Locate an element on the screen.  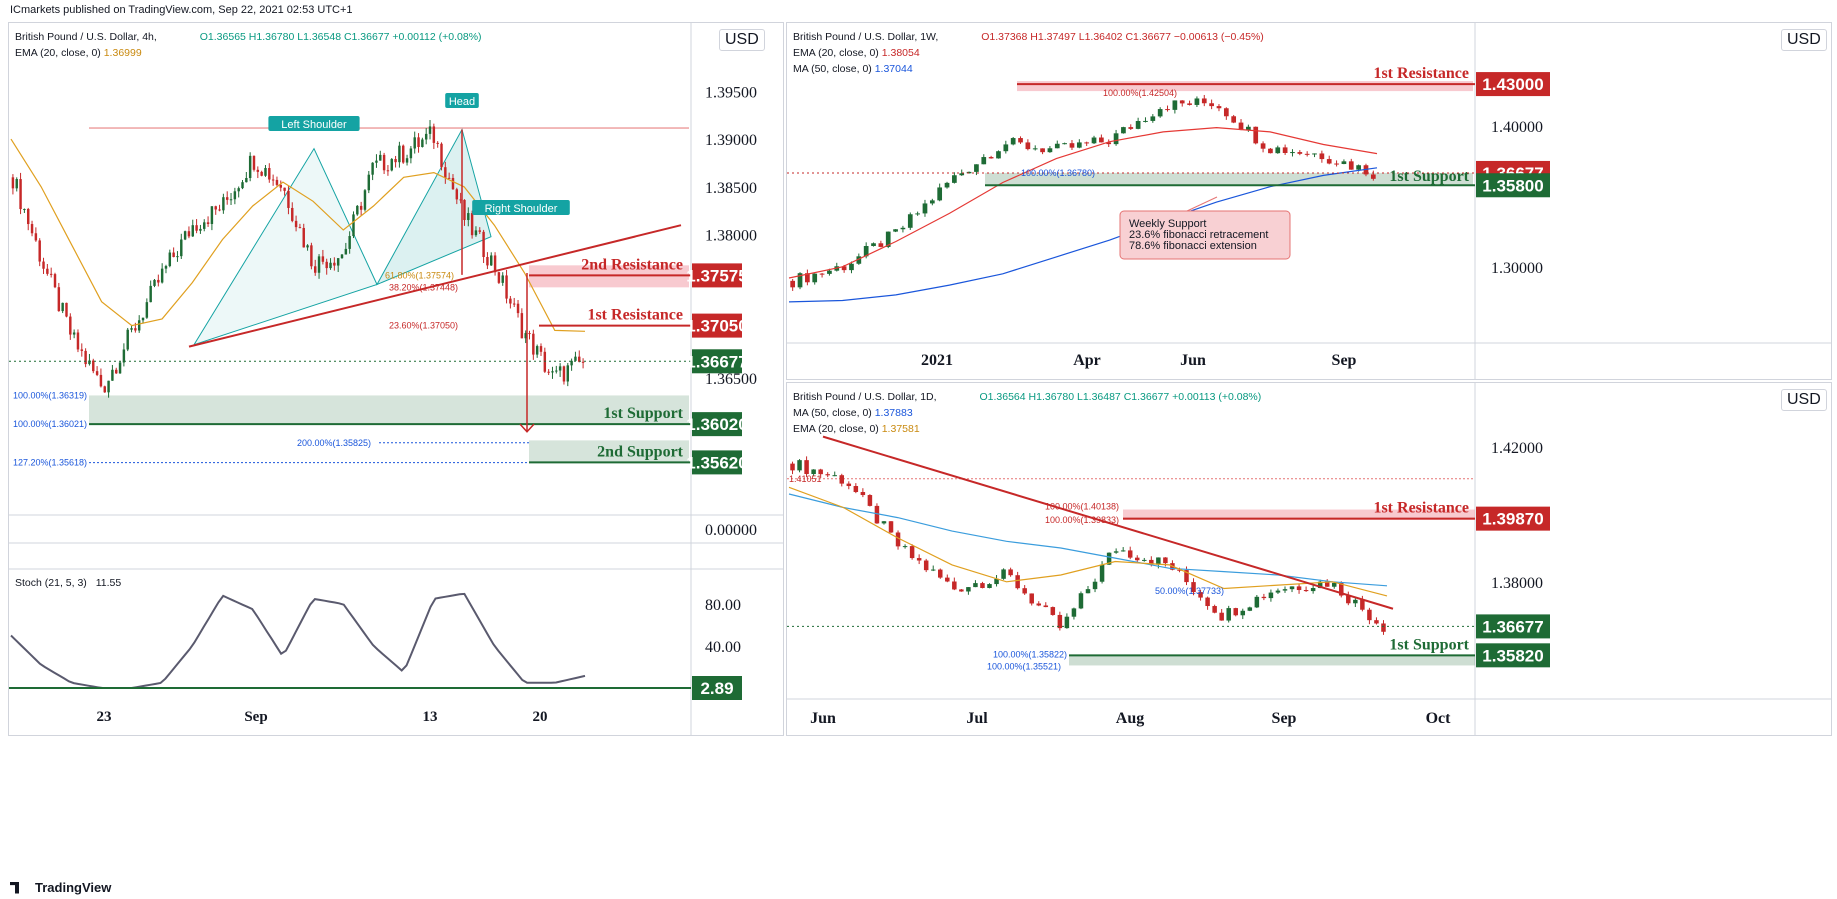
price-tick: 1.42000 is located at coordinates (1517, 448).